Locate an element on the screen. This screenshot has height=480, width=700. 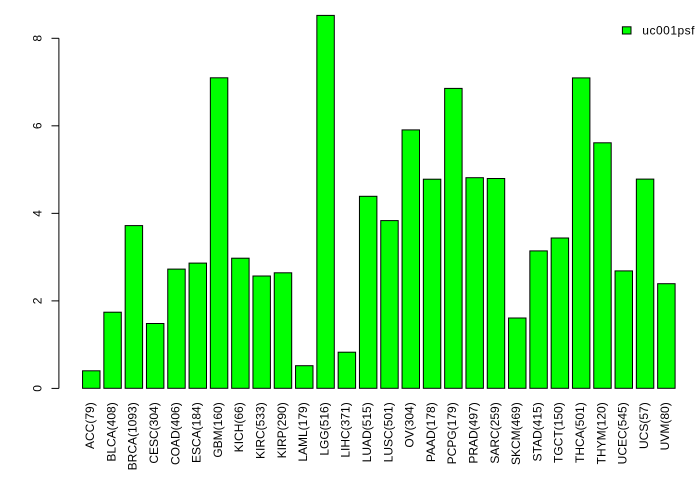
svg-text: 4 is located at coordinates (38, 213).